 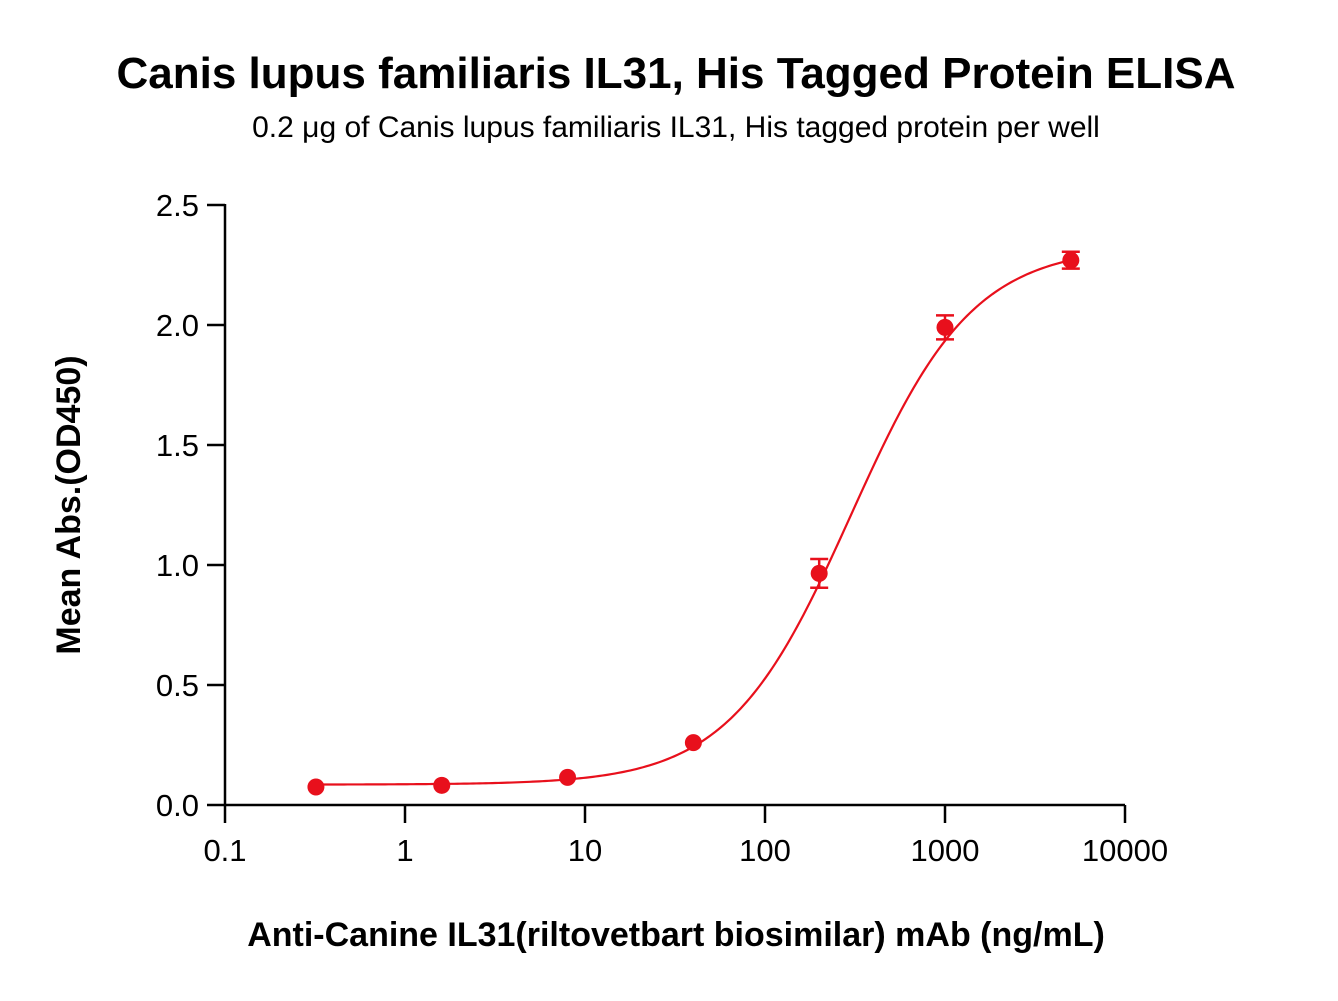 What do you see at coordinates (177, 685) in the screenshot?
I see `y-tick-label: 0.5` at bounding box center [177, 685].